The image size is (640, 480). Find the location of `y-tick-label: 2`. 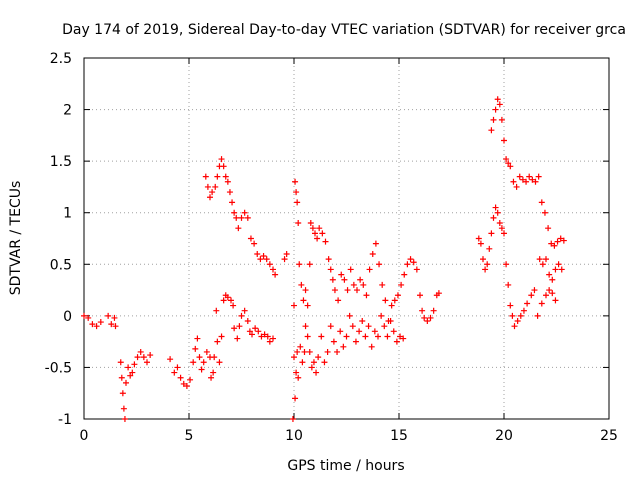

y-tick-label: 2 is located at coordinates (67, 111).